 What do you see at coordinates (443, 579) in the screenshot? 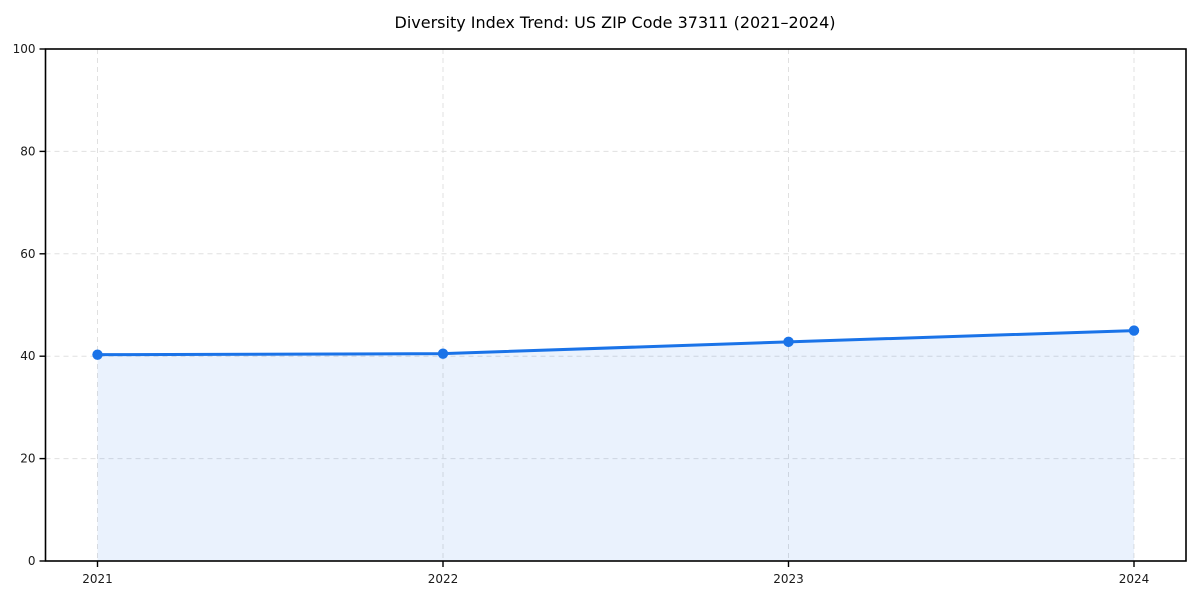
I see `x-tick-label: 2022` at bounding box center [443, 579].